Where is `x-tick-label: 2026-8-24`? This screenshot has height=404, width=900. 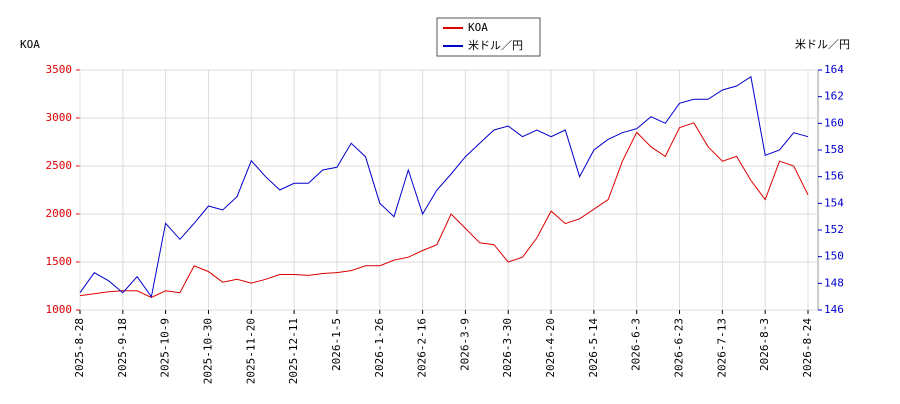
x-tick-label: 2026-8-24 is located at coordinates (807, 348).